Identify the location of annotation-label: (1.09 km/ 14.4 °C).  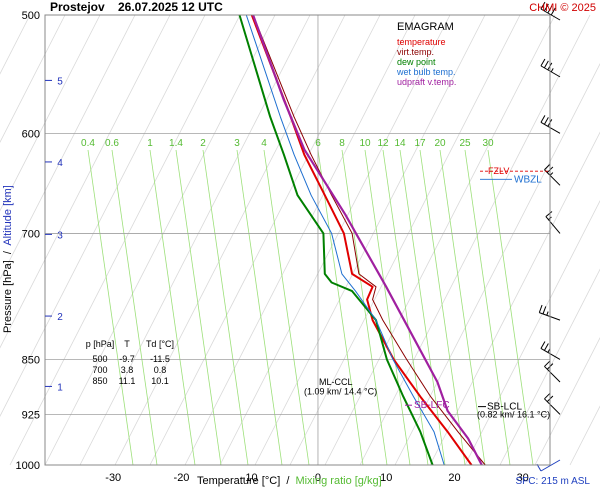
(340, 392).